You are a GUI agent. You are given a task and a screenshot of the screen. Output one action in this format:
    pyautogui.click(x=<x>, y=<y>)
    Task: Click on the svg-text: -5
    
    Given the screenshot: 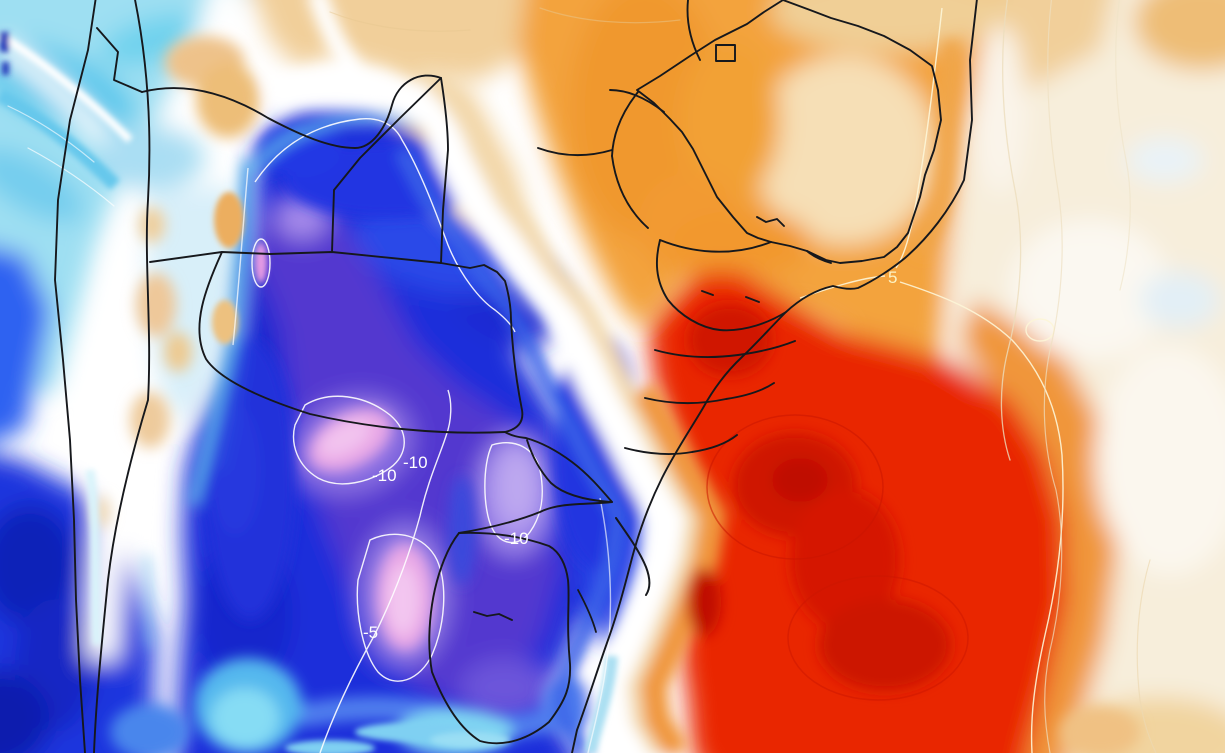 What is the action you would take?
    pyautogui.click(x=370, y=632)
    